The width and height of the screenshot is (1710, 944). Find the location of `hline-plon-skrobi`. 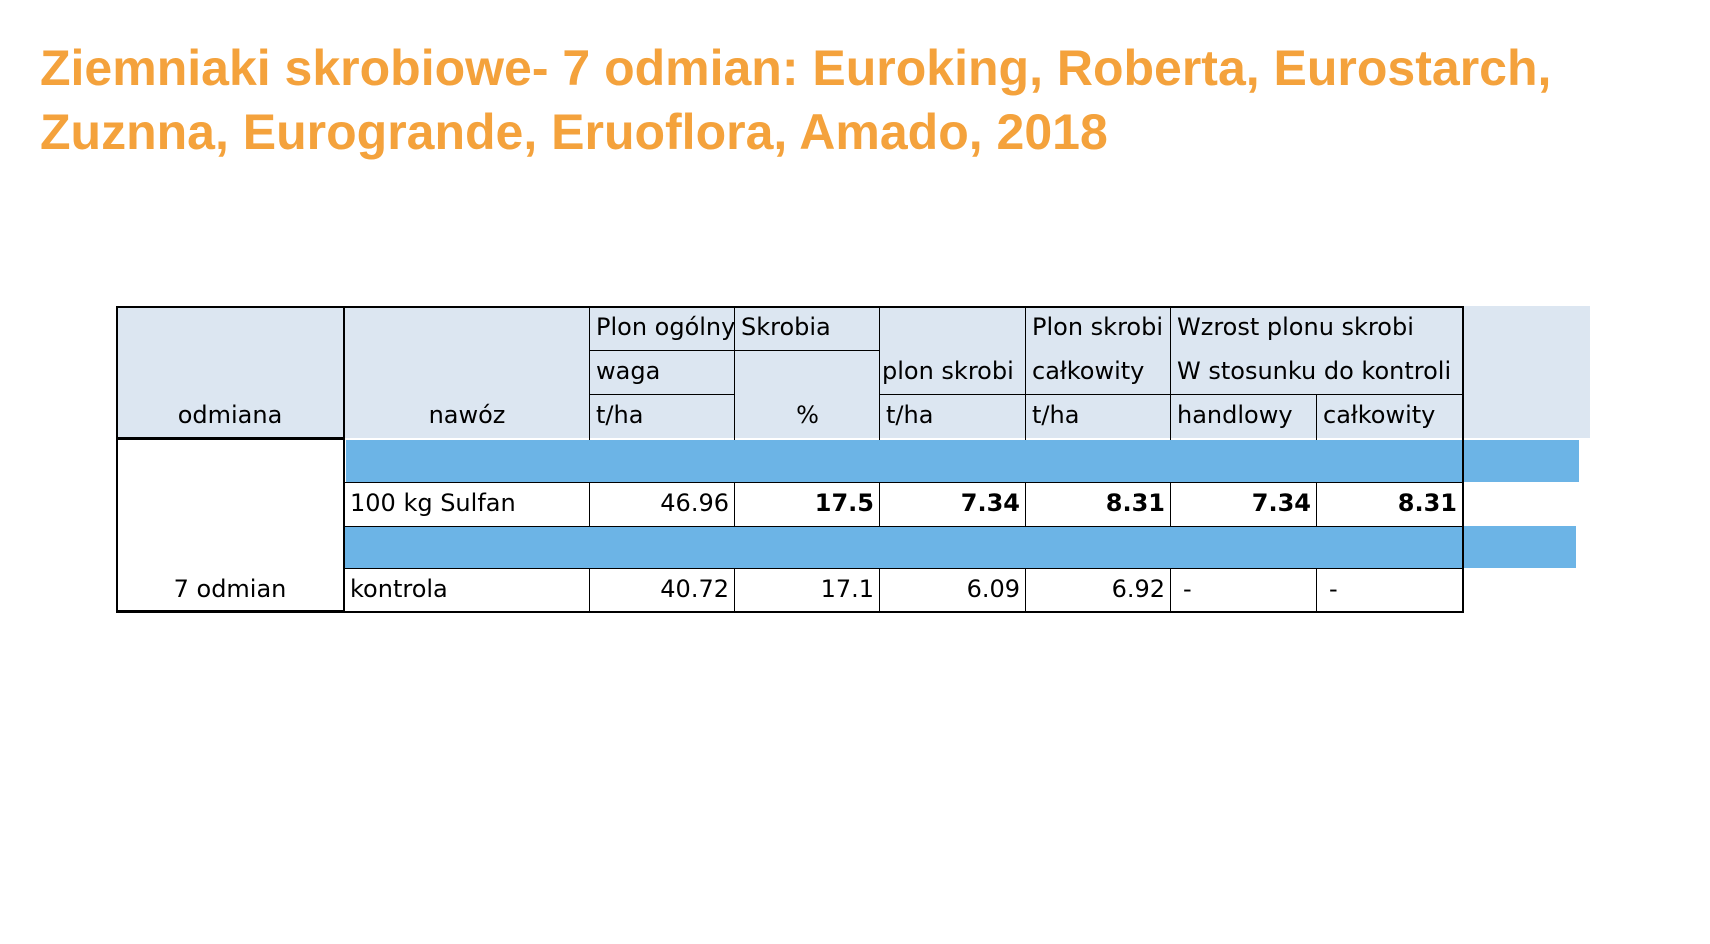

hline-plon-skrobi is located at coordinates (952, 394).